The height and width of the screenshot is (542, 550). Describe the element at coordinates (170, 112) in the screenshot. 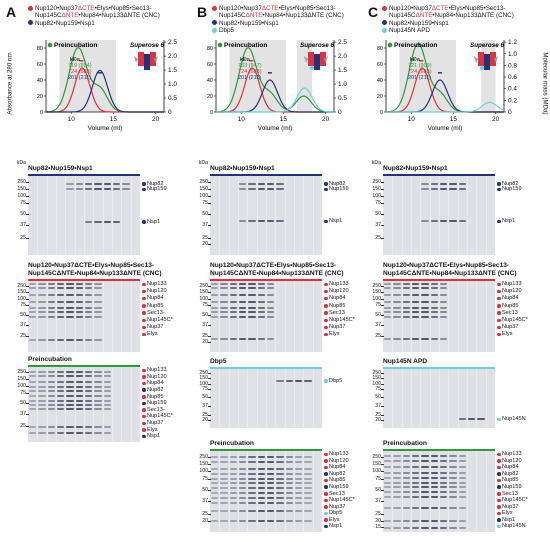

I see `y-right-tick-label: 0` at that location.